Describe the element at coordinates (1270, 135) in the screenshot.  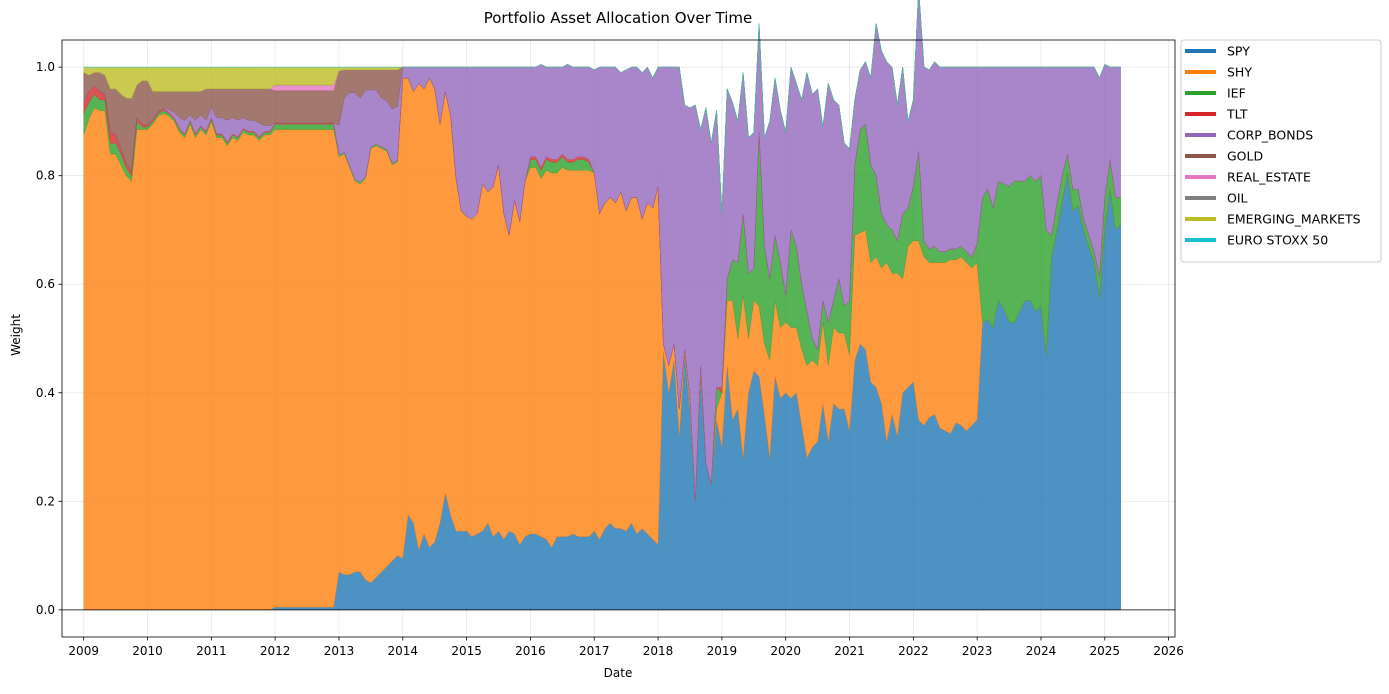
I see `legend-label-corp-bonds: CORP_BONDS` at that location.